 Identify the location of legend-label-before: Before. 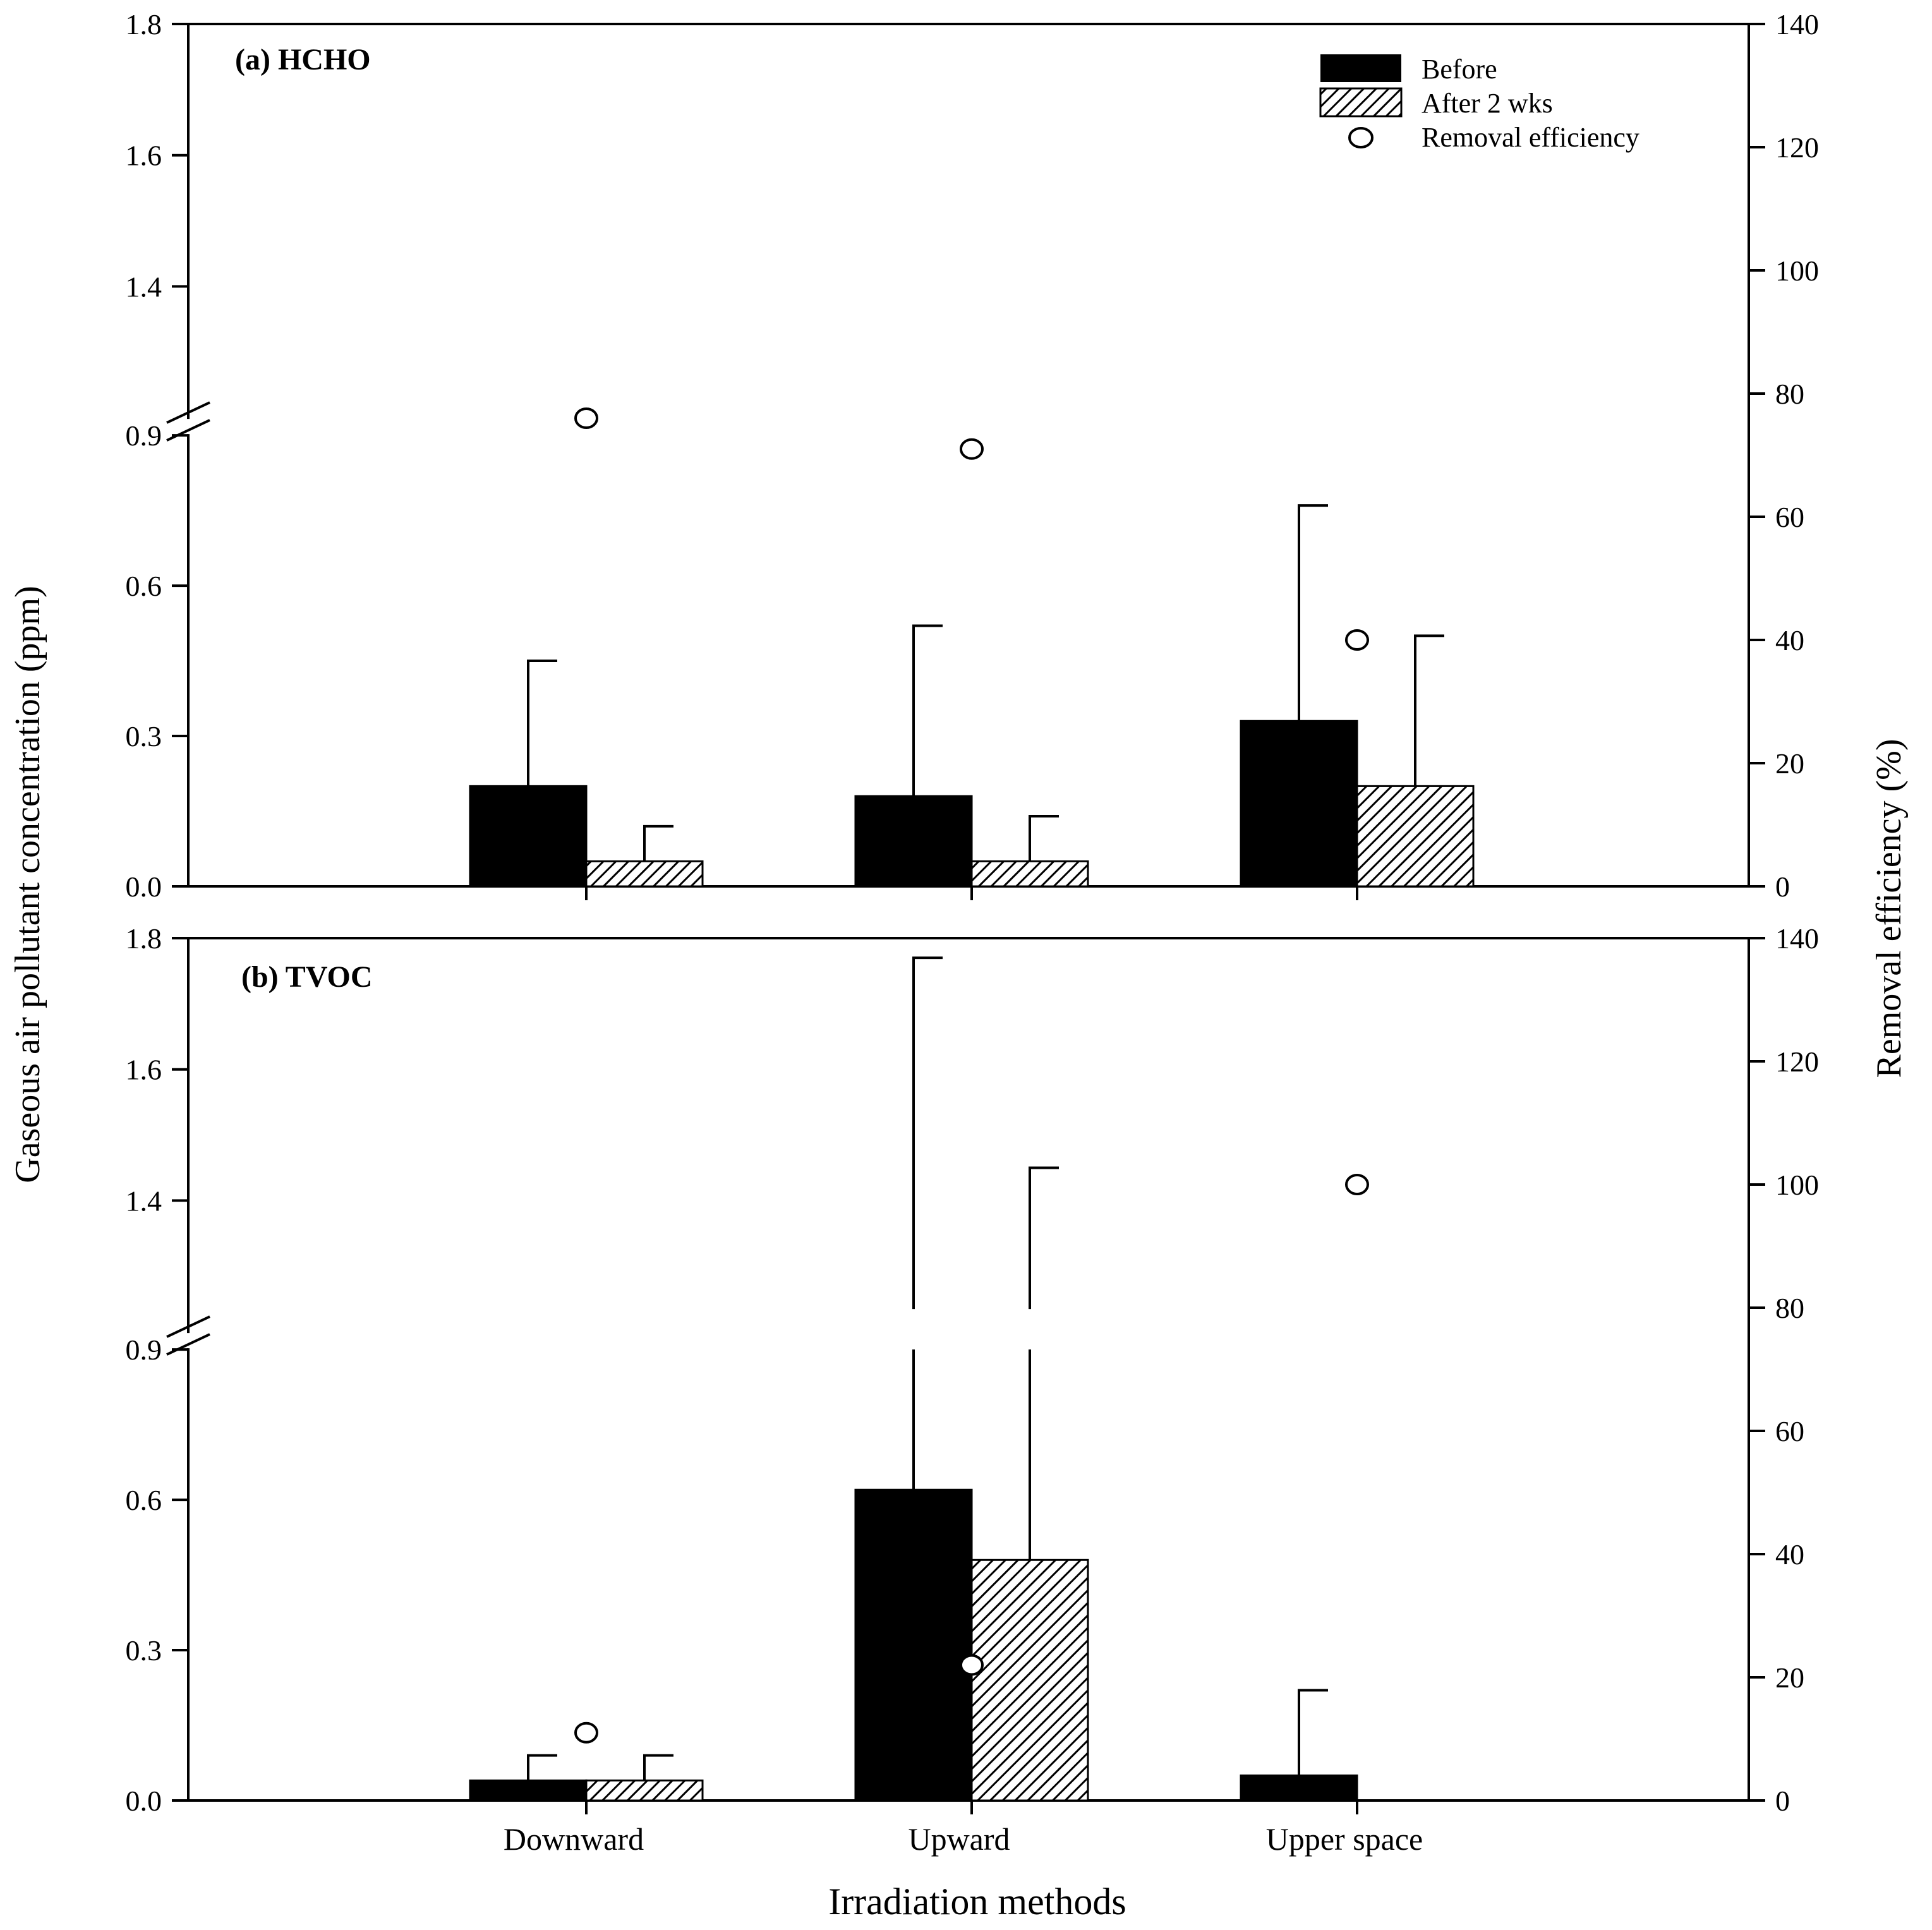
(1459, 70).